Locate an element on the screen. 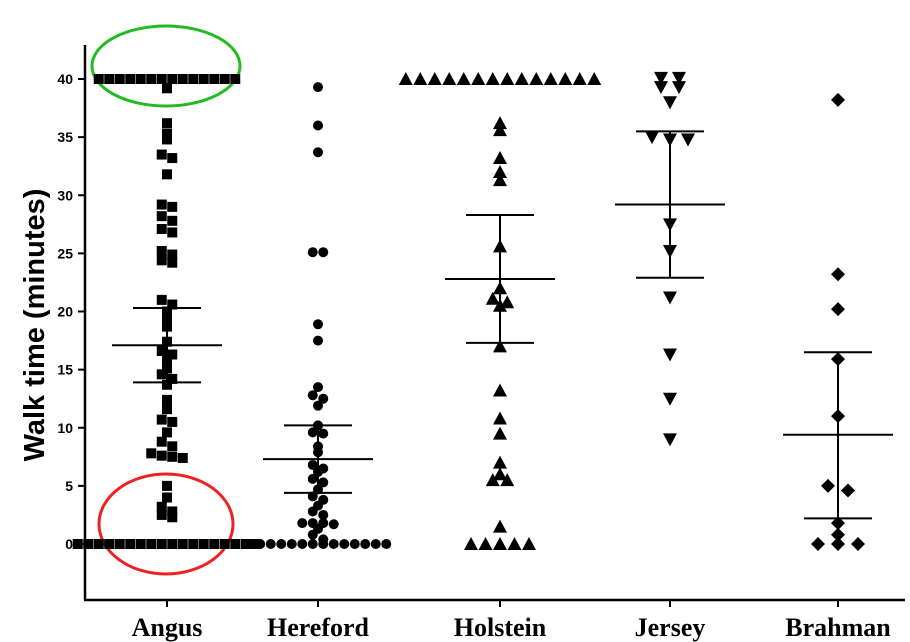 This screenshot has width=910, height=642. y-tick-label: 15 is located at coordinates (65, 370).